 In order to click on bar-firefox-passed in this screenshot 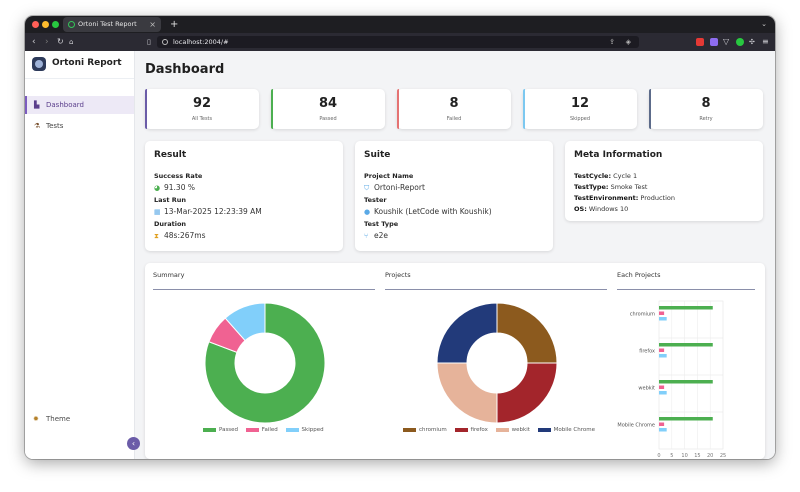, I will do `click(686, 345)`.